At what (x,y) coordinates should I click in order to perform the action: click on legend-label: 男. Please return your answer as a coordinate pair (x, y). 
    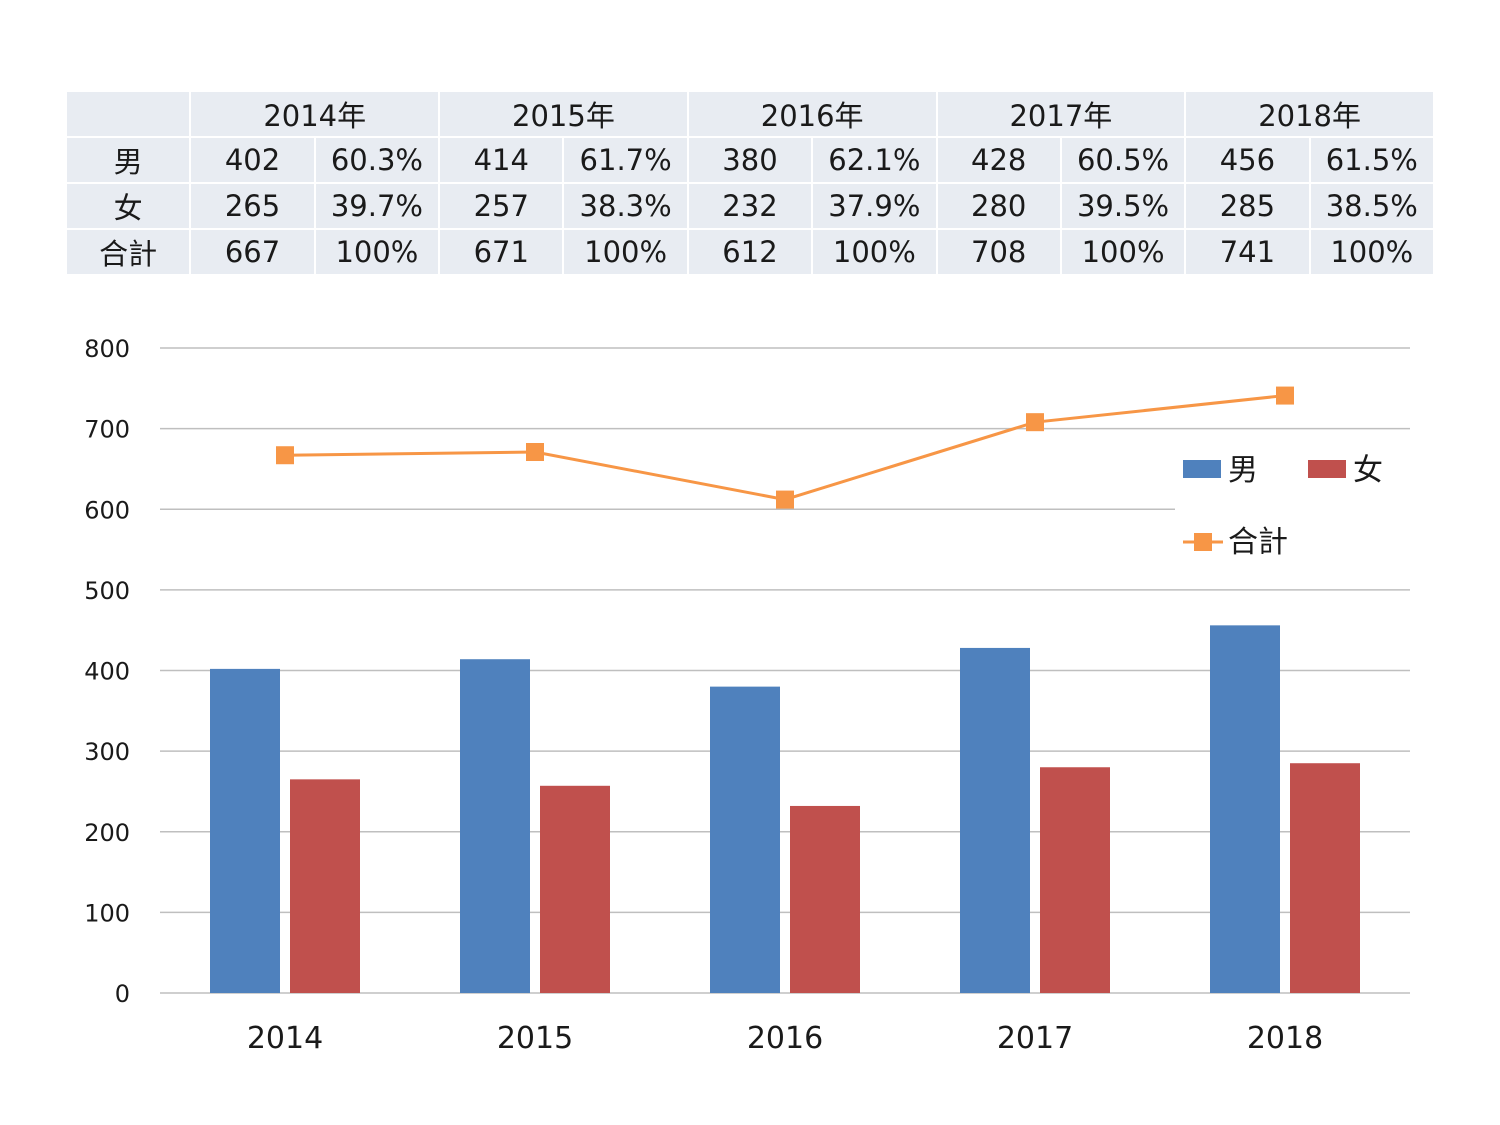
    Looking at the image, I should click on (1243, 470).